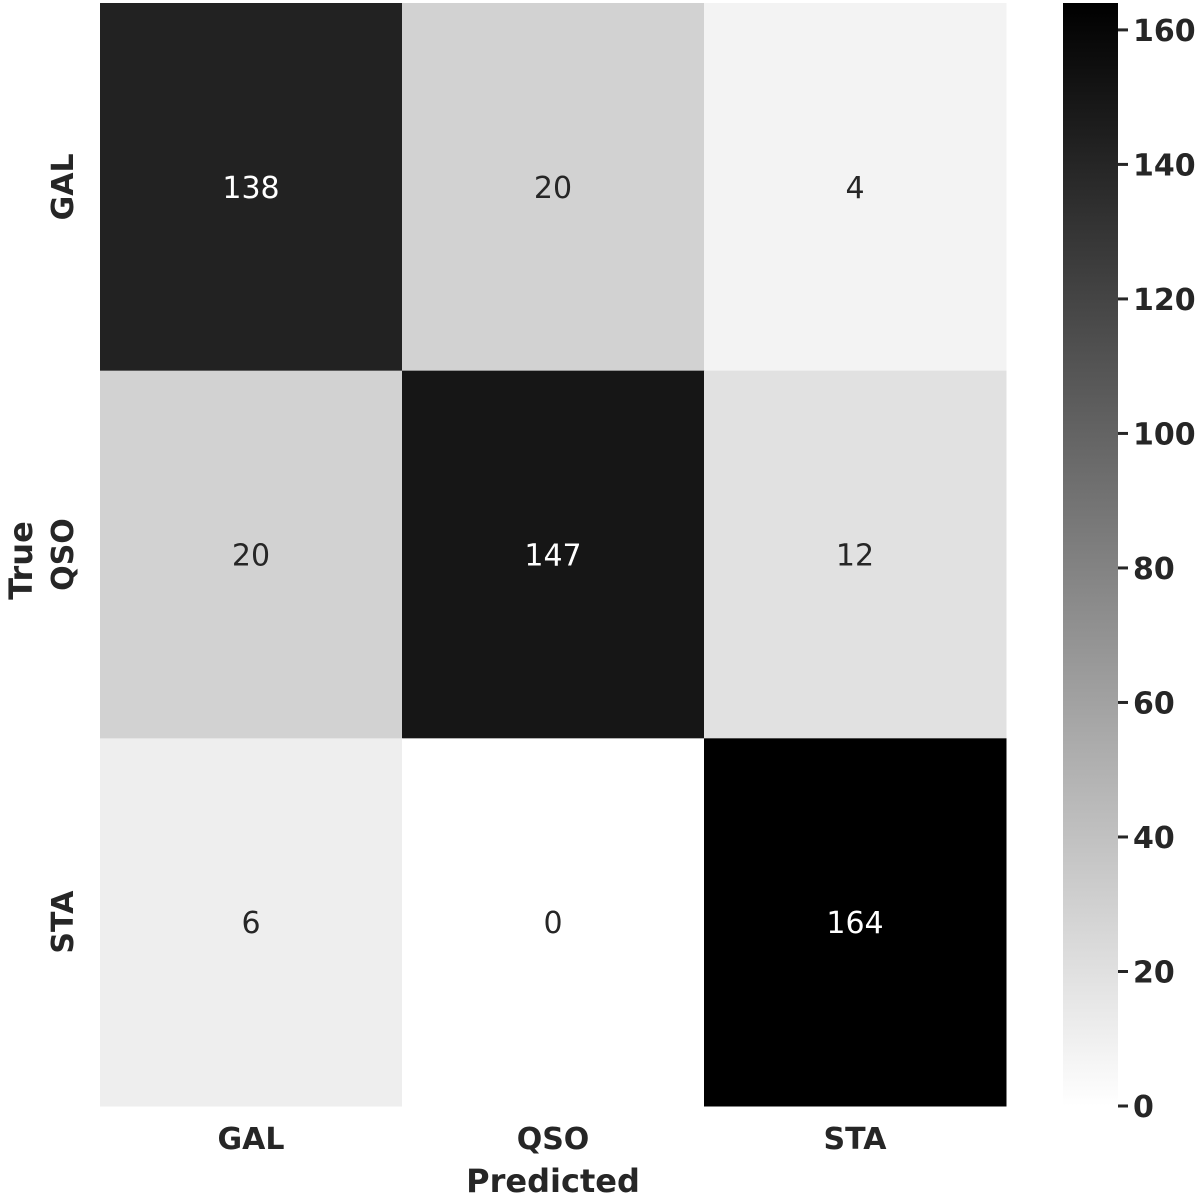 This screenshot has width=1200, height=1199. What do you see at coordinates (856, 1139) in the screenshot?
I see `x-tick-label-sta: STA` at bounding box center [856, 1139].